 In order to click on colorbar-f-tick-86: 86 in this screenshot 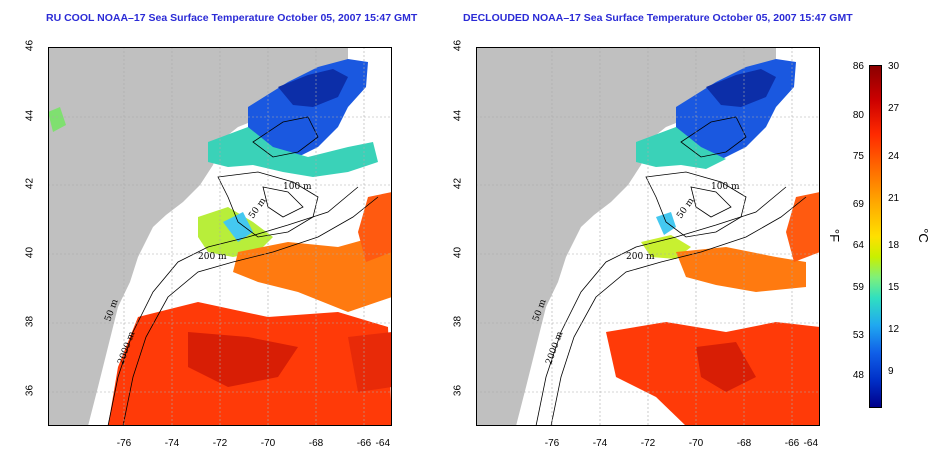, I will do `click(858, 66)`.